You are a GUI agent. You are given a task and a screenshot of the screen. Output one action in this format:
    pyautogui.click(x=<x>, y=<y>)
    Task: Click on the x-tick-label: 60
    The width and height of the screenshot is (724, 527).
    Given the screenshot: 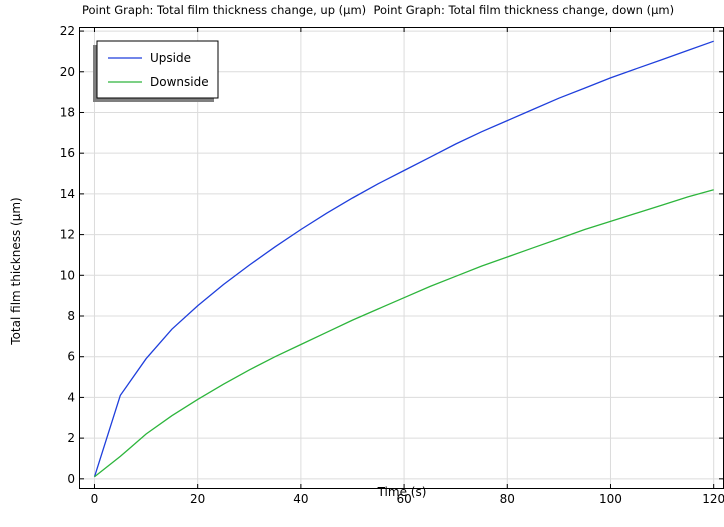 What is the action you would take?
    pyautogui.click(x=403, y=499)
    